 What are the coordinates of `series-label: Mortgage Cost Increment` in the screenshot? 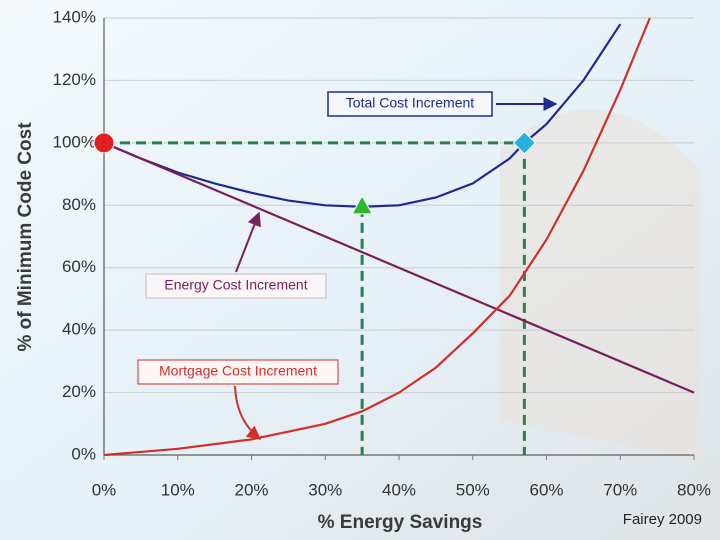 It's located at (238, 371).